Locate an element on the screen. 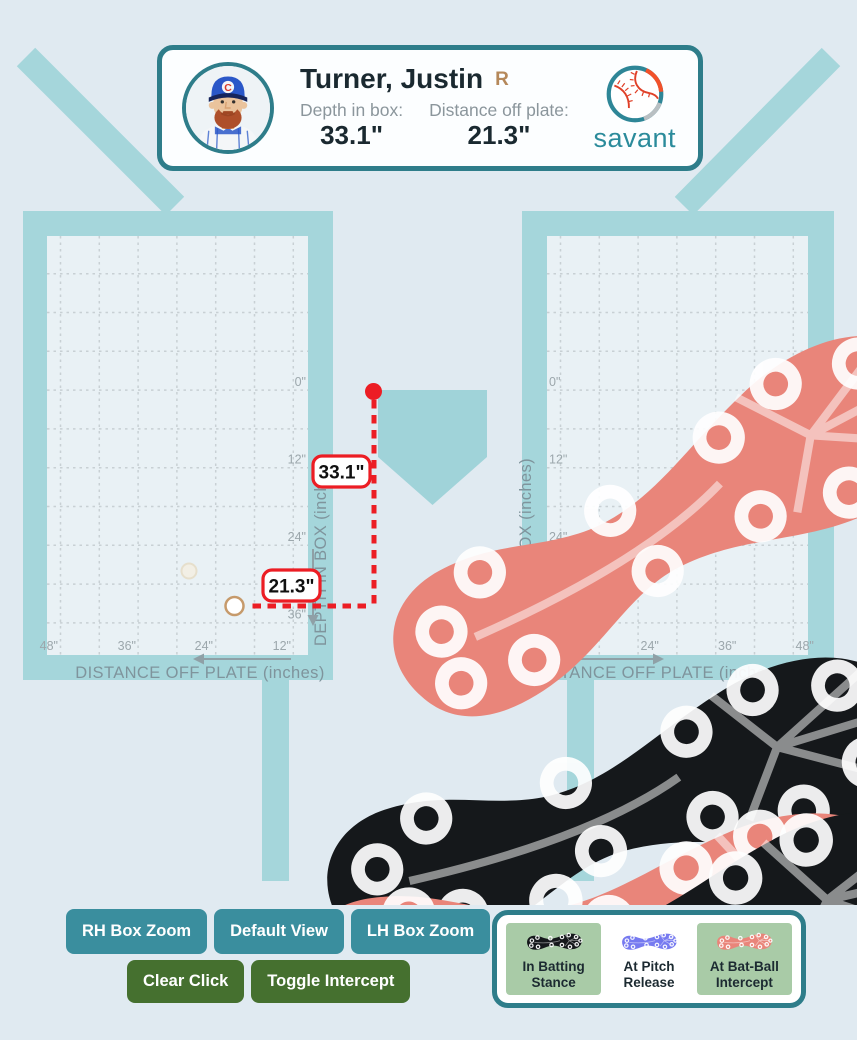 This screenshot has height=1040, width=857. baseball-icon is located at coordinates (635, 94).